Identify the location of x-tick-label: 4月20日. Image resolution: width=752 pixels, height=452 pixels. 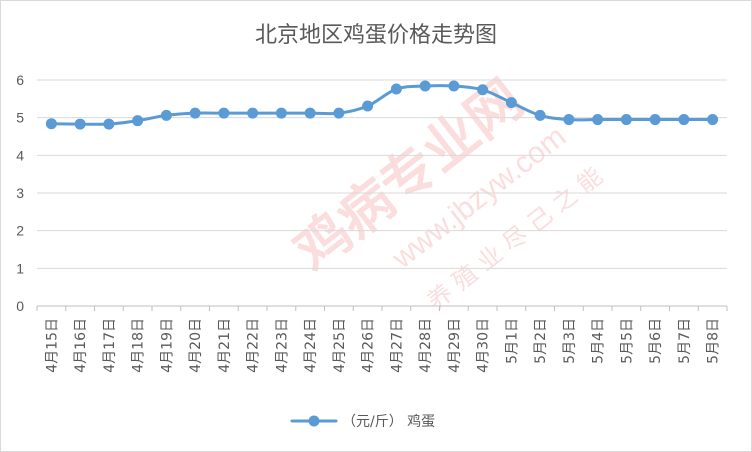
(196, 345).